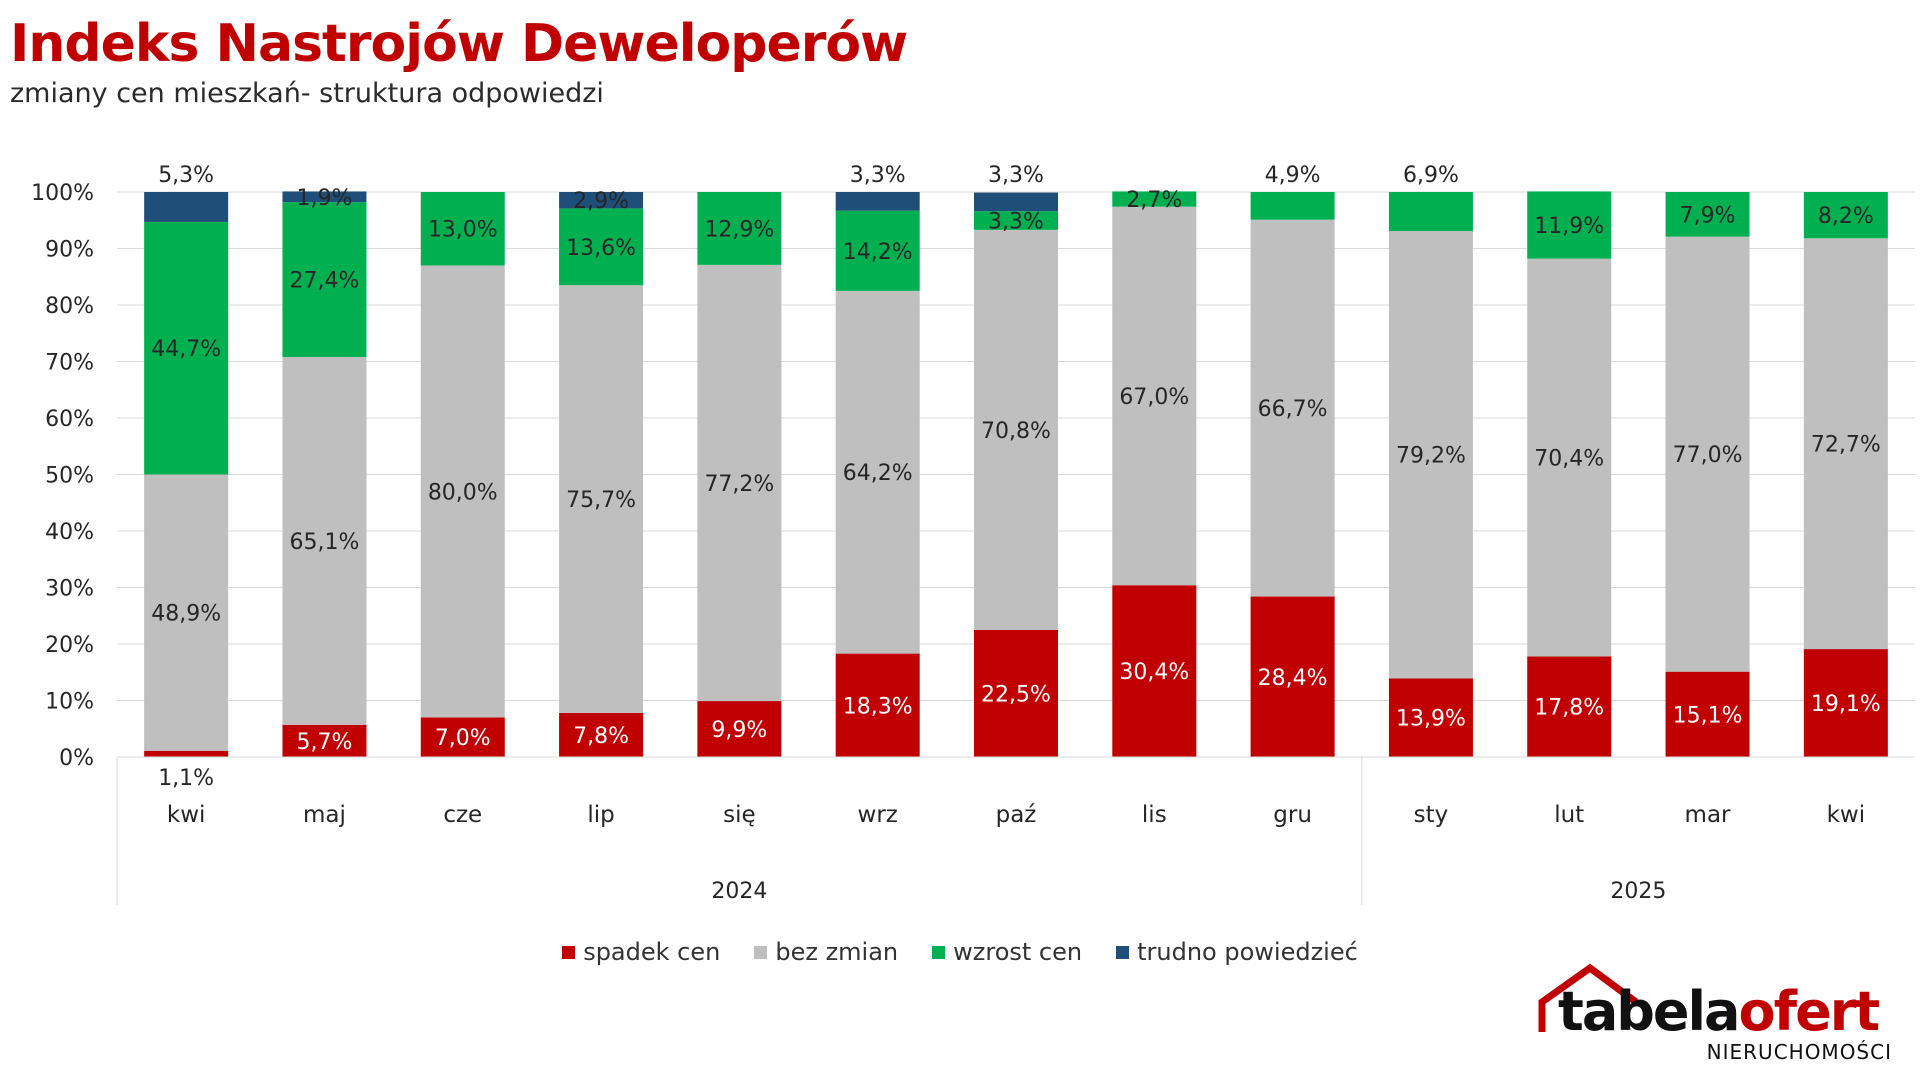  Describe the element at coordinates (69, 702) in the screenshot. I see `y-tick-label: 10%` at that location.